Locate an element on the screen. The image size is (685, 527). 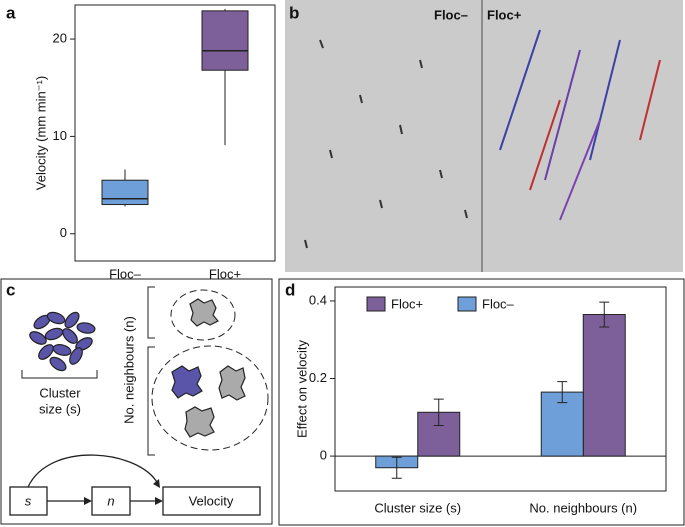
cluster-label: Cluster is located at coordinates (60, 392).